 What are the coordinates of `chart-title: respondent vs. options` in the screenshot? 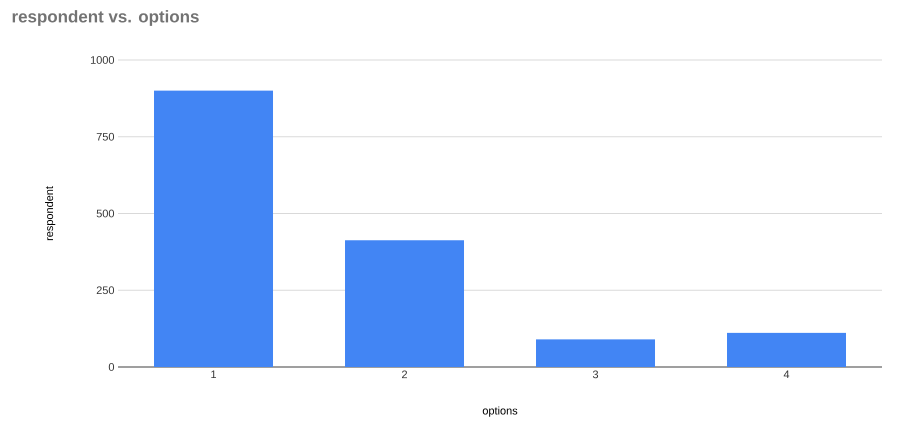 It's located at (105, 18).